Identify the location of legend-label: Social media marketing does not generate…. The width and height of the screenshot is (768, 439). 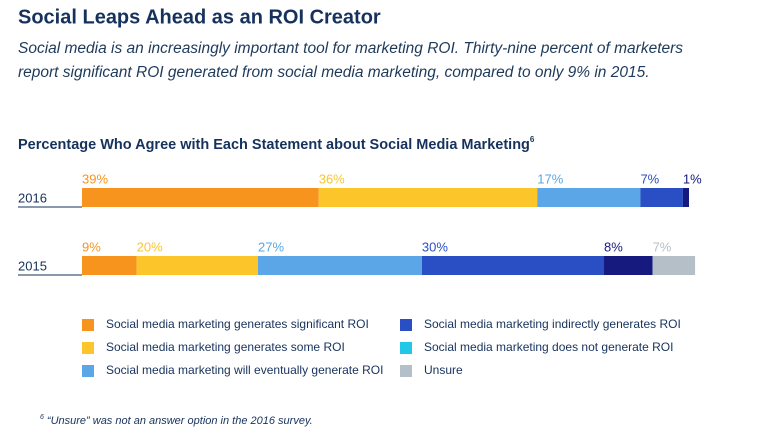
(548, 347).